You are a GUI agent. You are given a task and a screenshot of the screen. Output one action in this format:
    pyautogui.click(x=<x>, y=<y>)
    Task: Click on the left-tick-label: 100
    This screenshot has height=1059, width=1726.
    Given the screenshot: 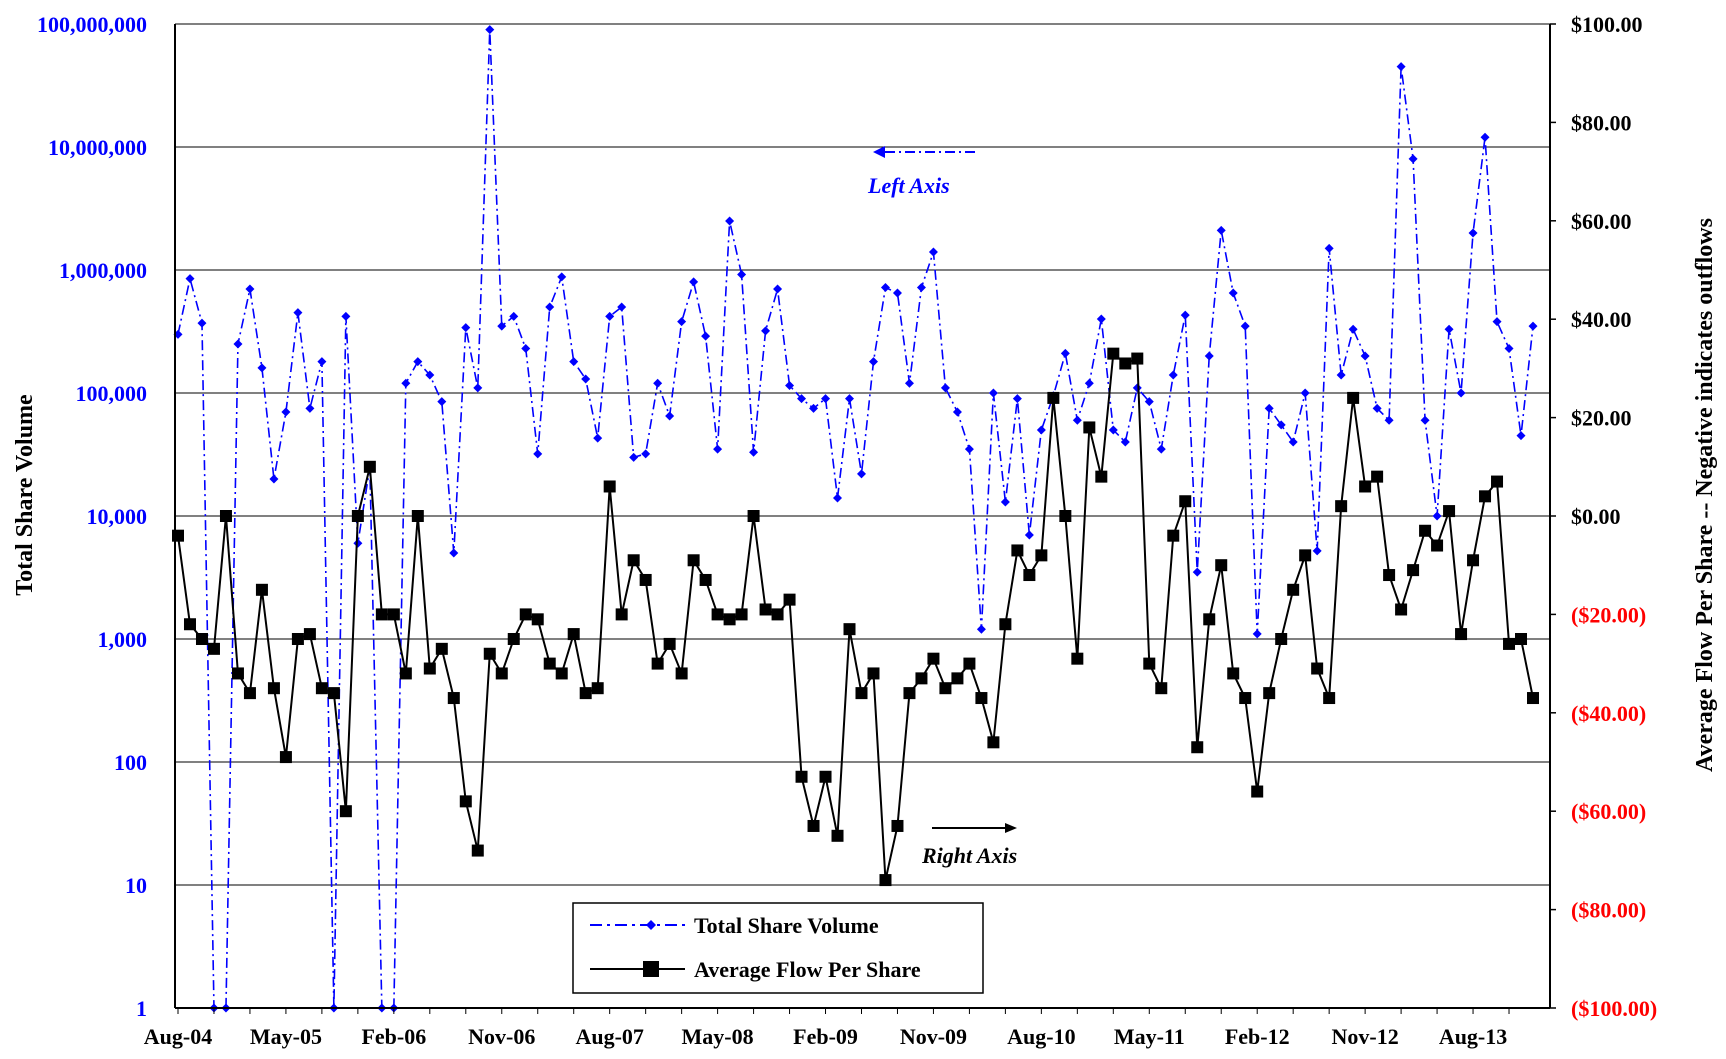 What is the action you would take?
    pyautogui.click(x=130, y=762)
    